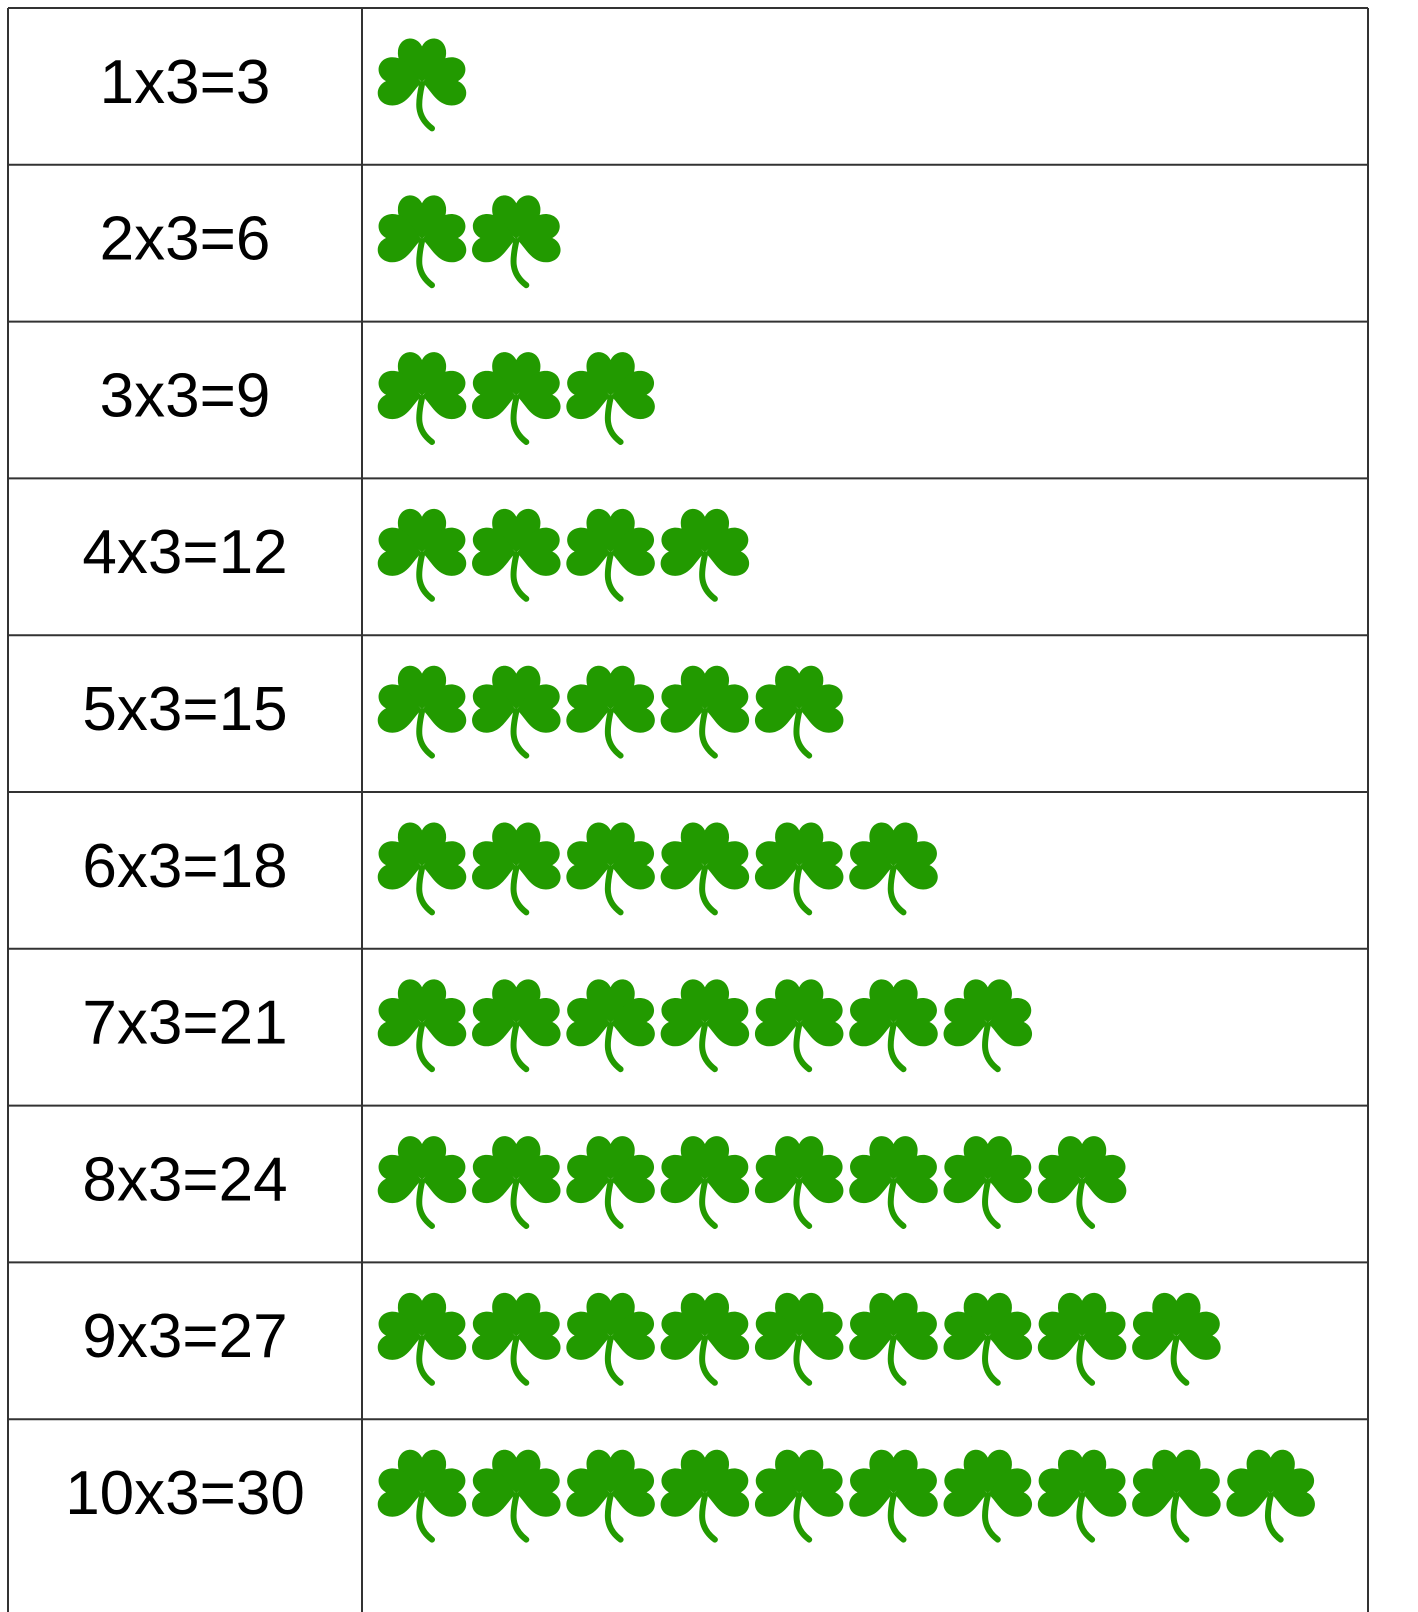 This screenshot has height=1612, width=1418. What do you see at coordinates (185, 82) in the screenshot?
I see `equation: 1x3=3` at bounding box center [185, 82].